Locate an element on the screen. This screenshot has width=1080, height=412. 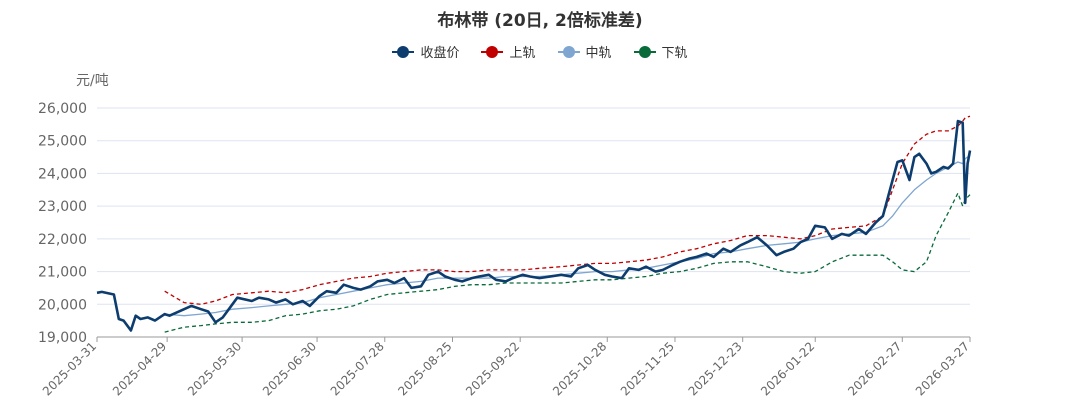
y-tick-label: 26,000 is located at coordinates (62, 109).